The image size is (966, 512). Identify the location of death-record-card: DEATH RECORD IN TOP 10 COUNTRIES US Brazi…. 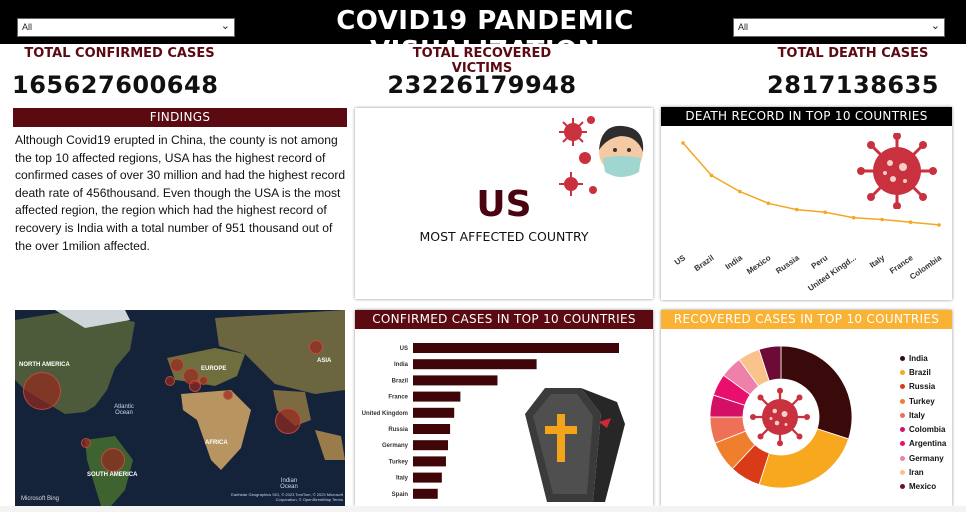
(806, 203).